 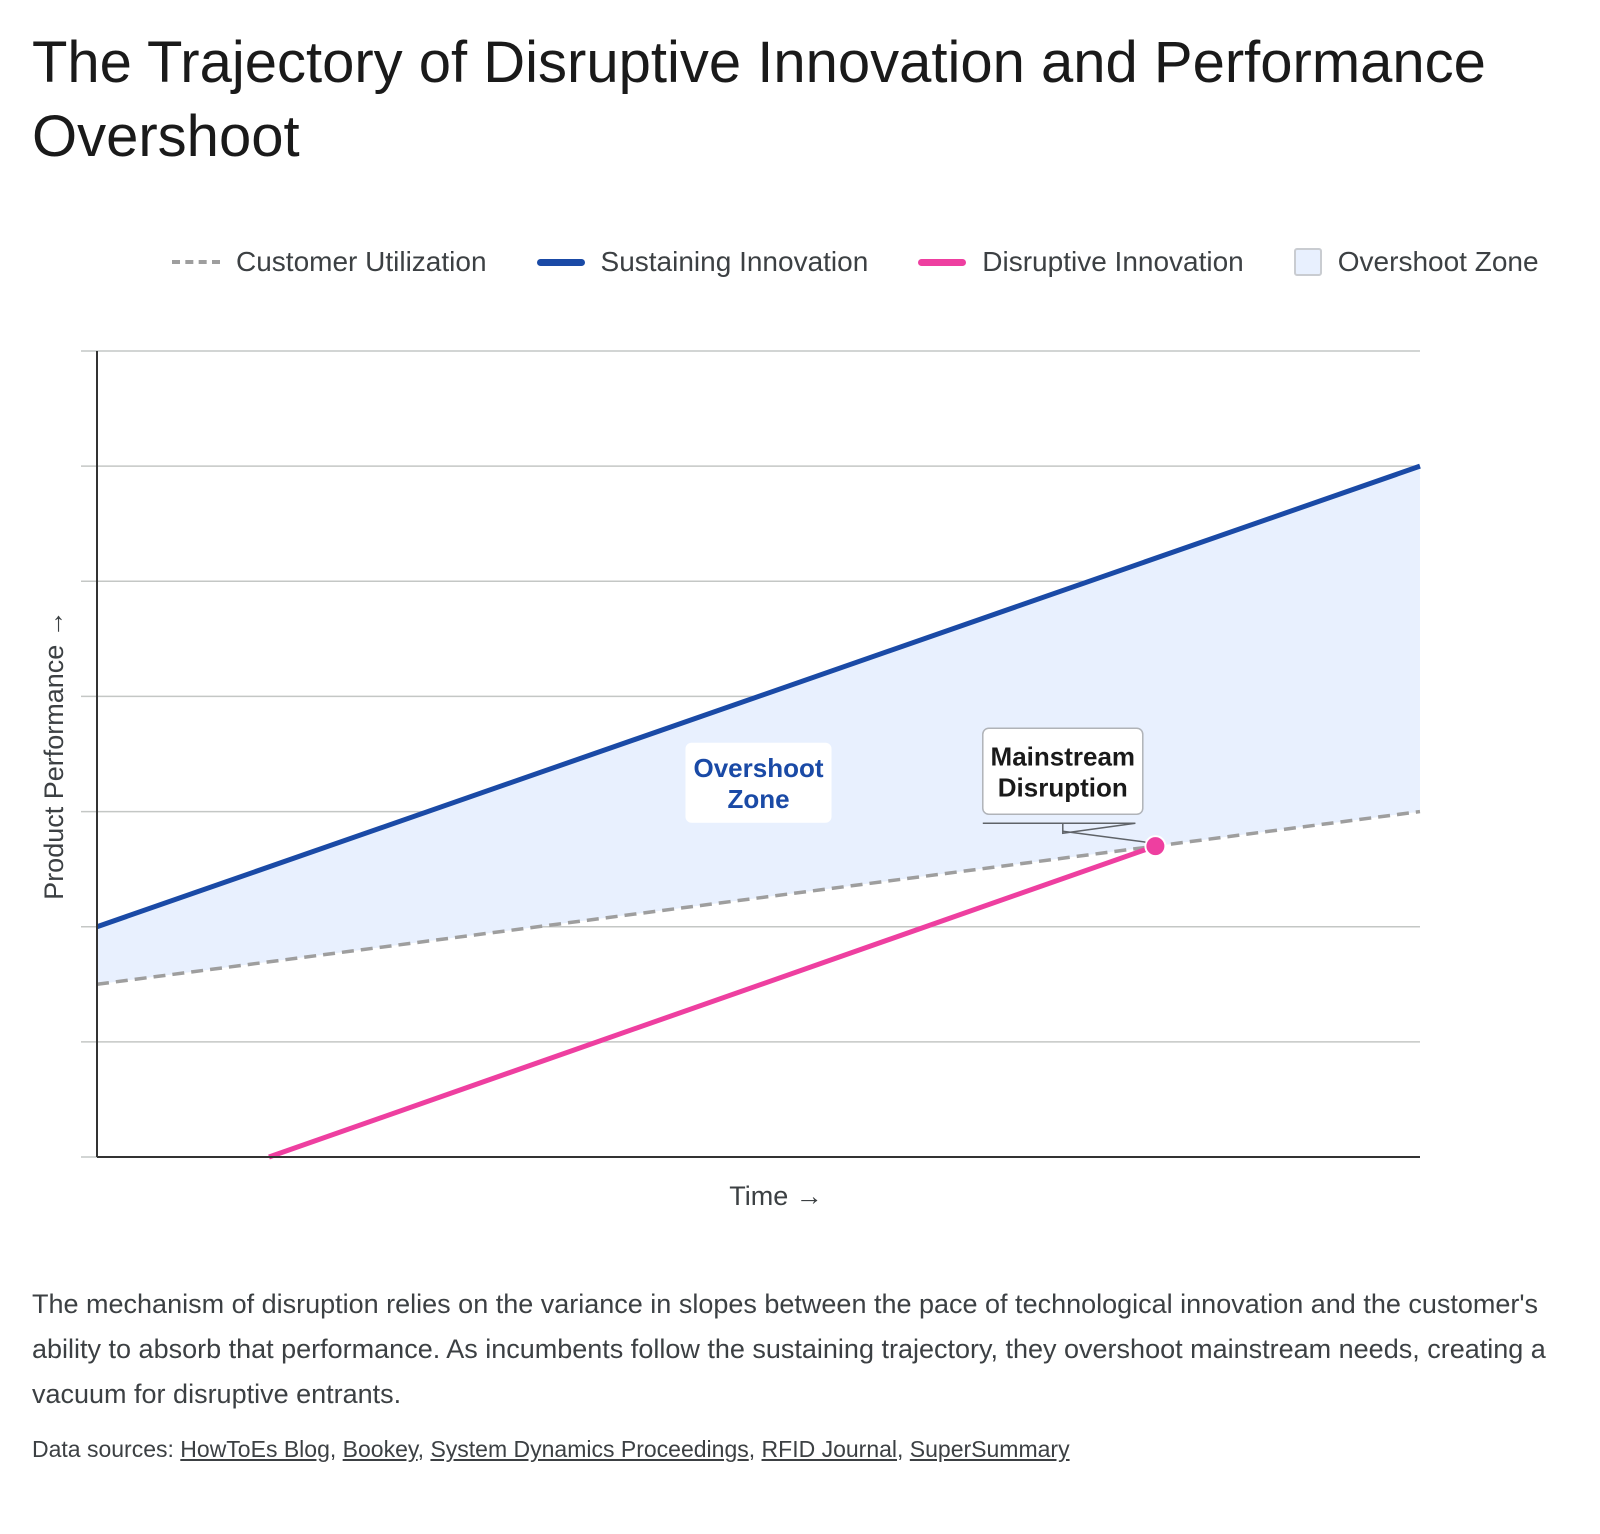 I want to click on legend-label: Overshoot Zone, so click(x=1438, y=261).